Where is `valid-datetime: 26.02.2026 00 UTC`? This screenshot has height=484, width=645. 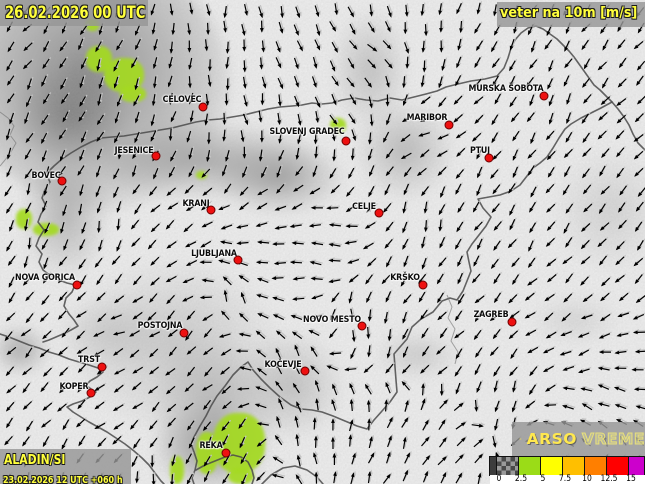
valid-datetime: 26.02.2026 00 UTC is located at coordinates (75, 12).